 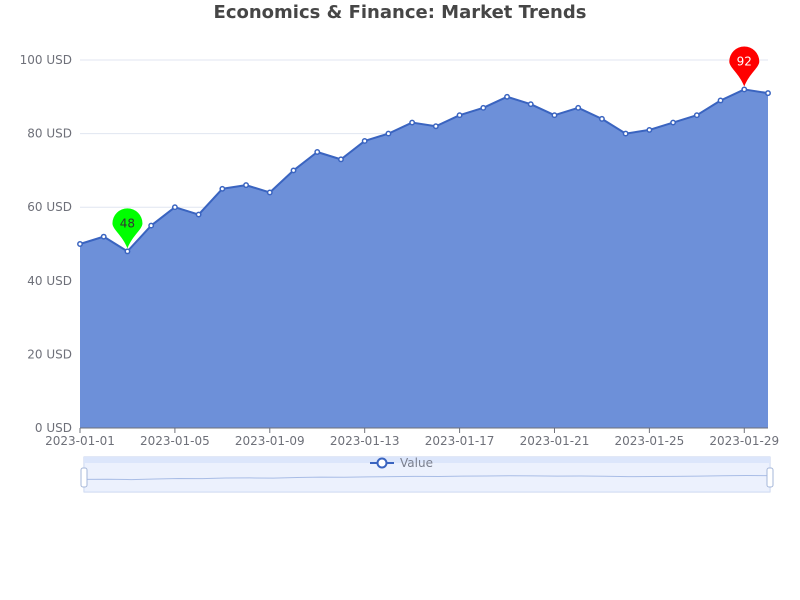 What do you see at coordinates (365, 441) in the screenshot?
I see `x-tick-label: 2023-01-13` at bounding box center [365, 441].